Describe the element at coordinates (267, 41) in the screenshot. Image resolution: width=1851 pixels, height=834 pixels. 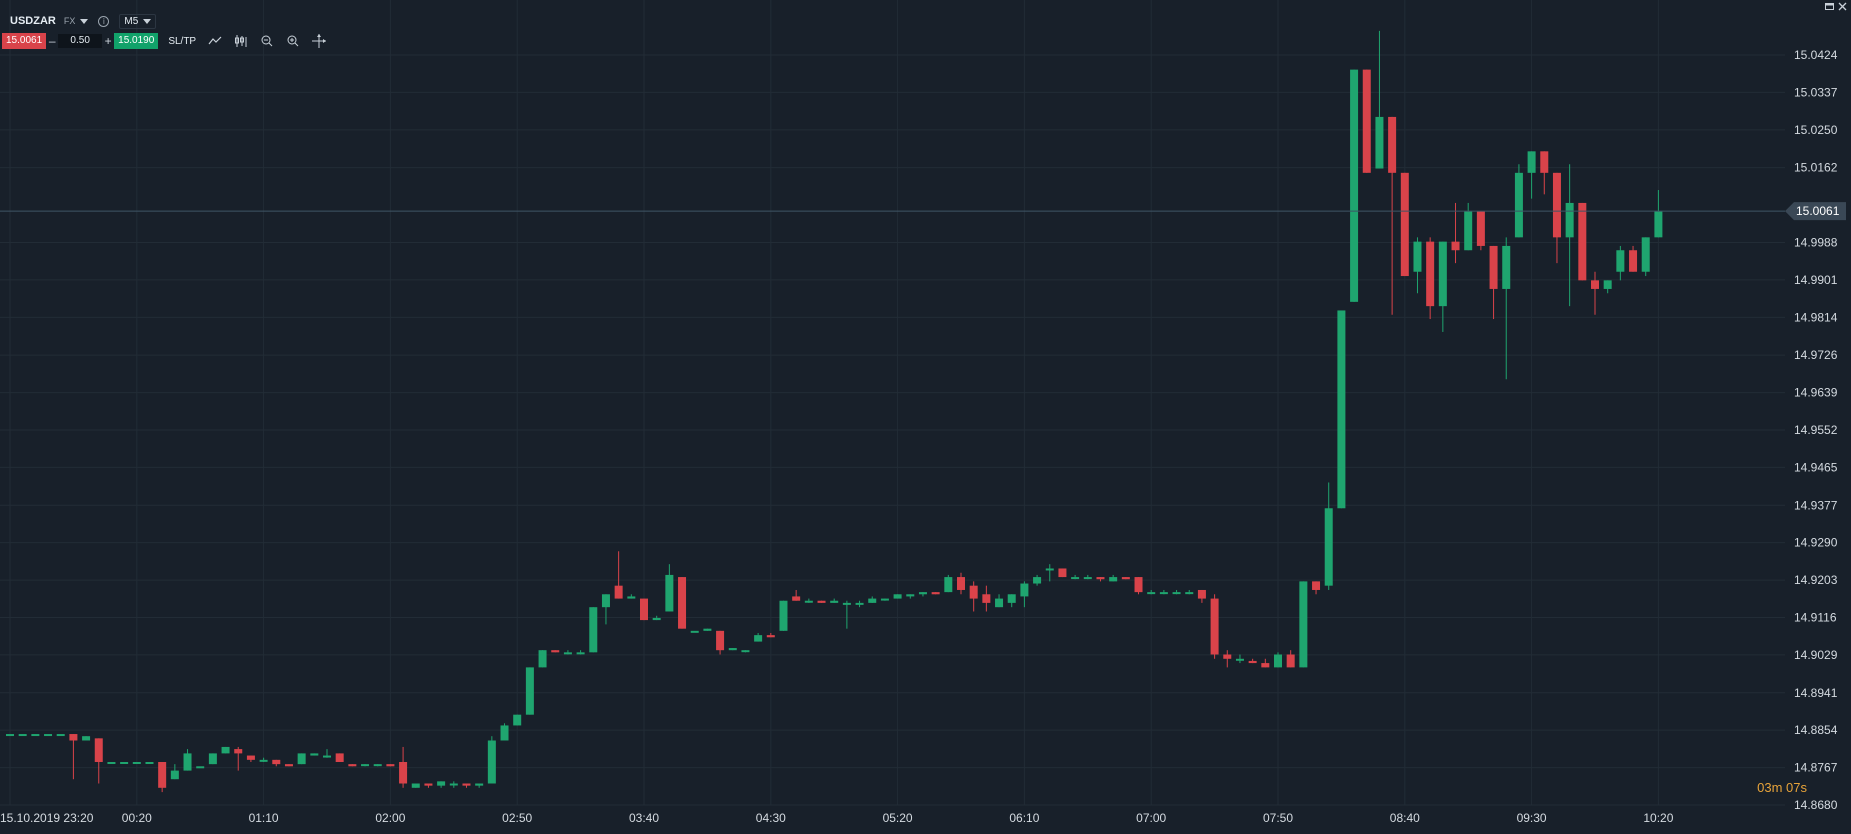
I see `zoom-out-icon` at that location.